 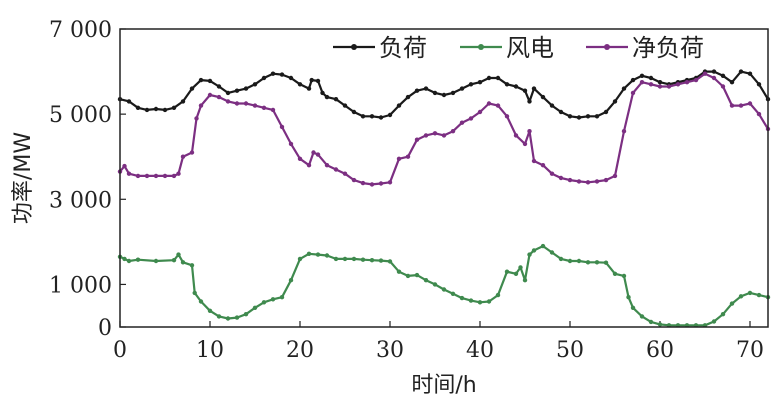 I want to click on x-tick-label: 50, so click(x=570, y=350).